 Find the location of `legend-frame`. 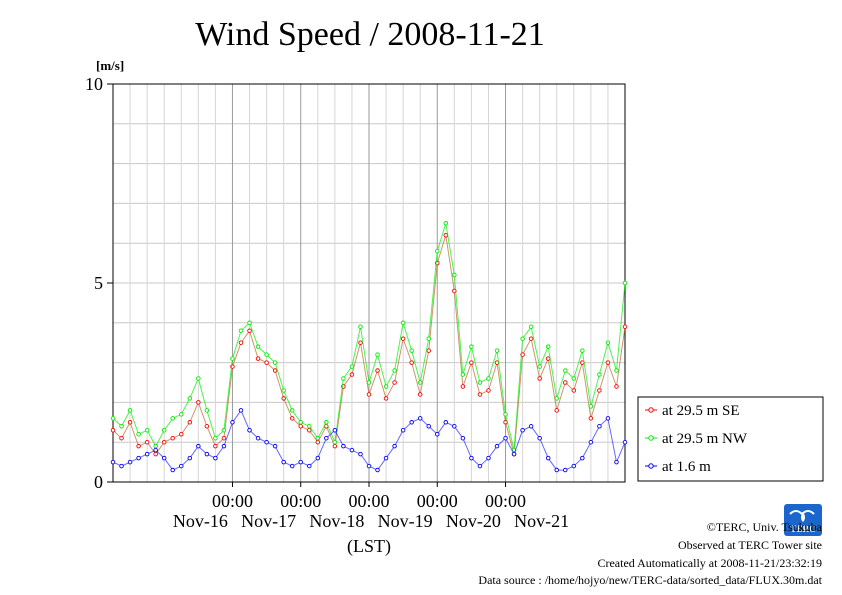

legend-frame is located at coordinates (730, 439).